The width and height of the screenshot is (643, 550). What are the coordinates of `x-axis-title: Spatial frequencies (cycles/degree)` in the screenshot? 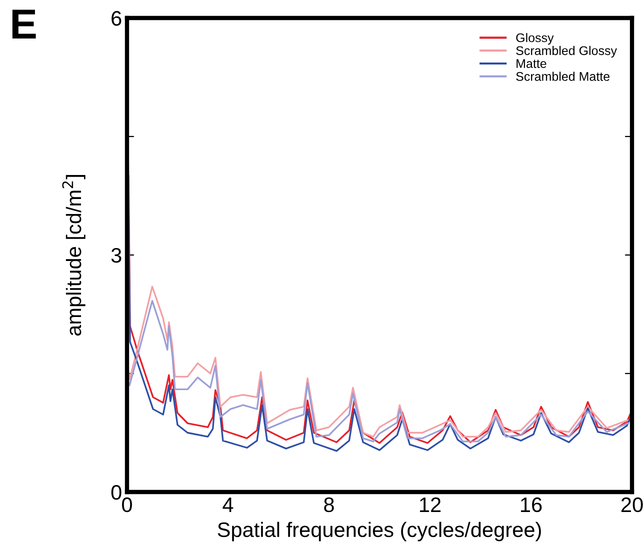 It's located at (379, 532).